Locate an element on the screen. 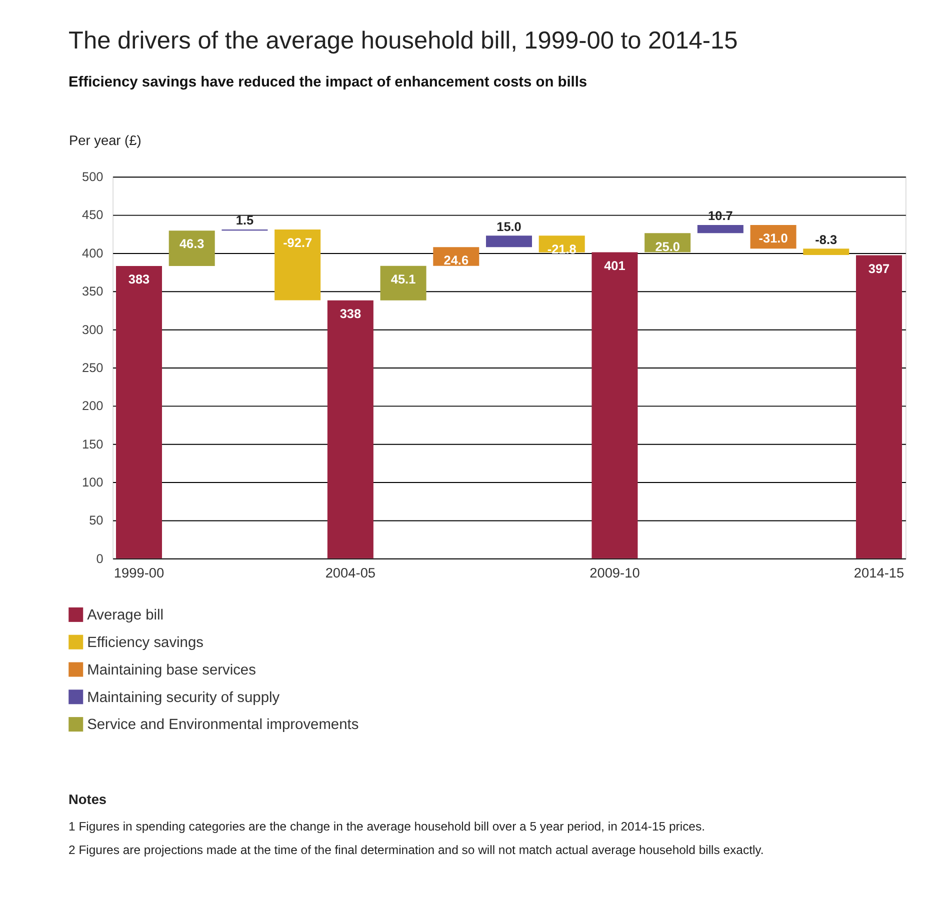 The height and width of the screenshot is (908, 925). legend-label: Efficiency savings is located at coordinates (145, 642).